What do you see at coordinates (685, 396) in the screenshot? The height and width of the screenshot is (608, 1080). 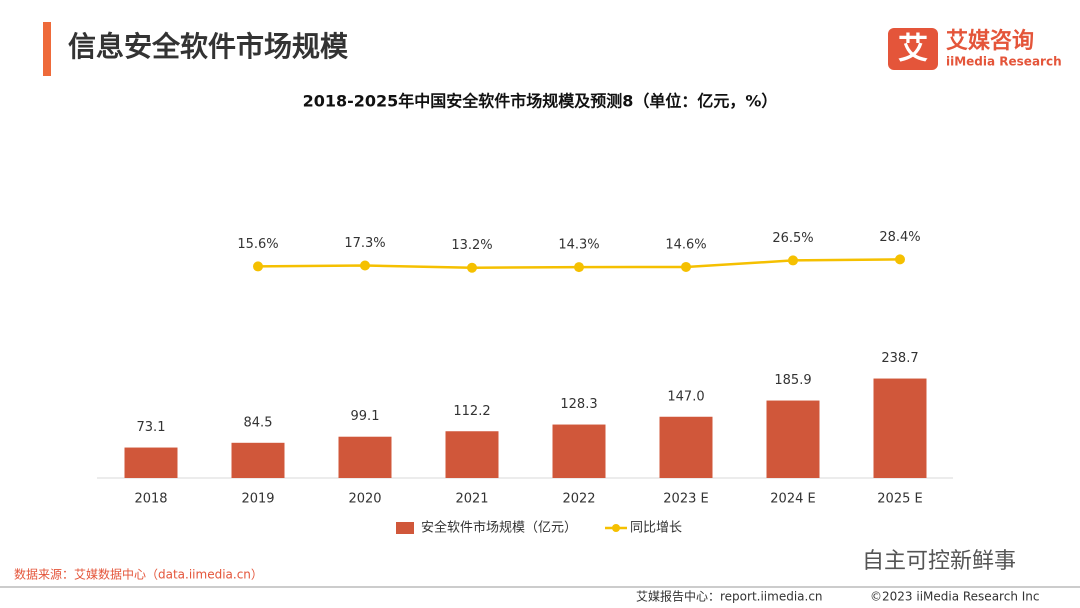 I see `bar-label: 147.0` at bounding box center [685, 396].